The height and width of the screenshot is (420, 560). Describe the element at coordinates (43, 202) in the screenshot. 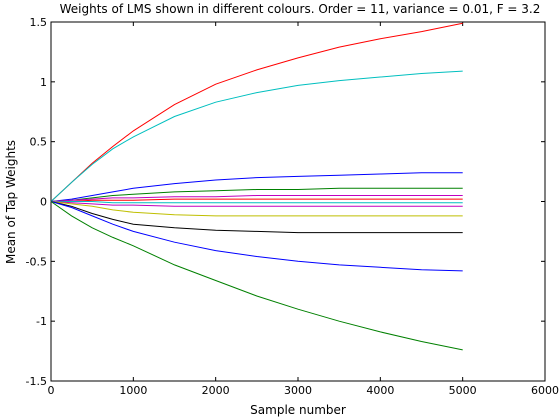

I see `y-tick-label: 0` at that location.